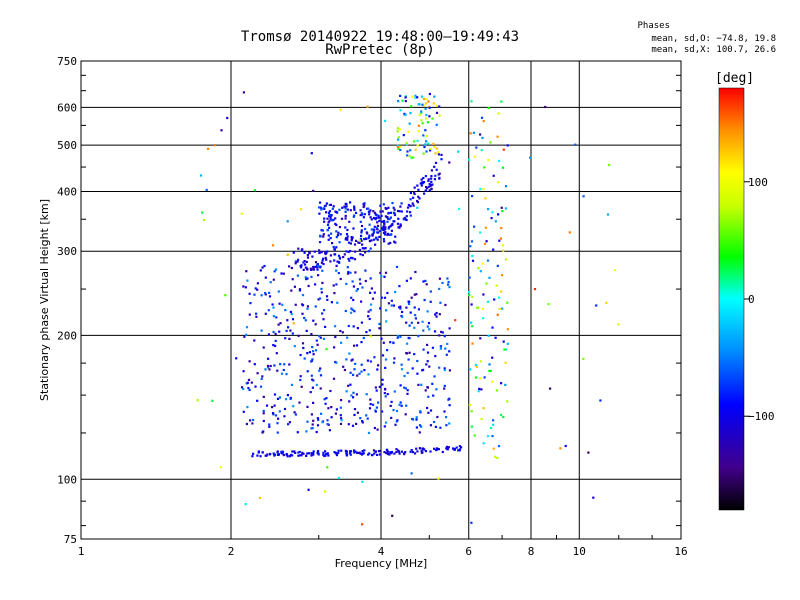 The width and height of the screenshot is (800, 600). Describe the element at coordinates (67, 335) in the screenshot. I see `y-tick-label-2: 200` at that location.